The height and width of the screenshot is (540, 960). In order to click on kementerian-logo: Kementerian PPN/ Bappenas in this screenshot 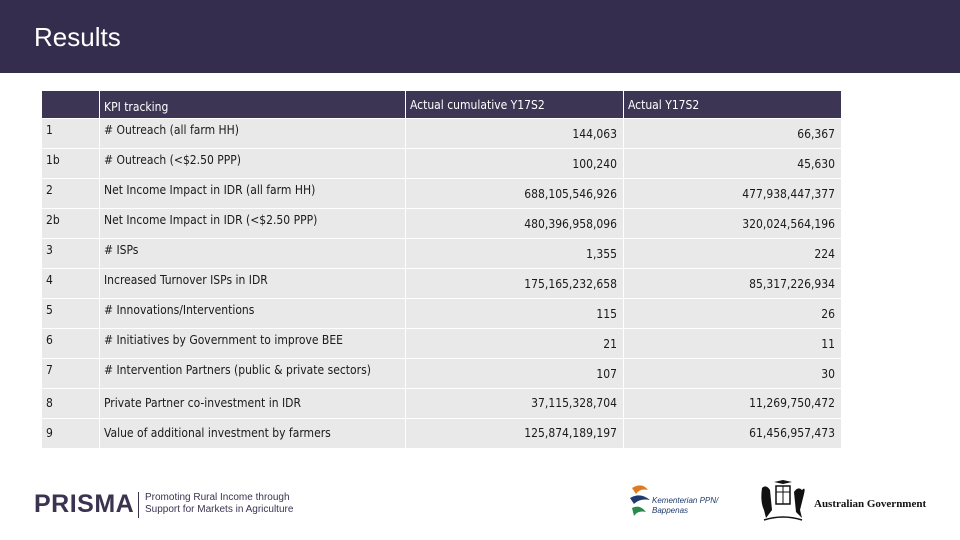, I will do `click(688, 502)`.